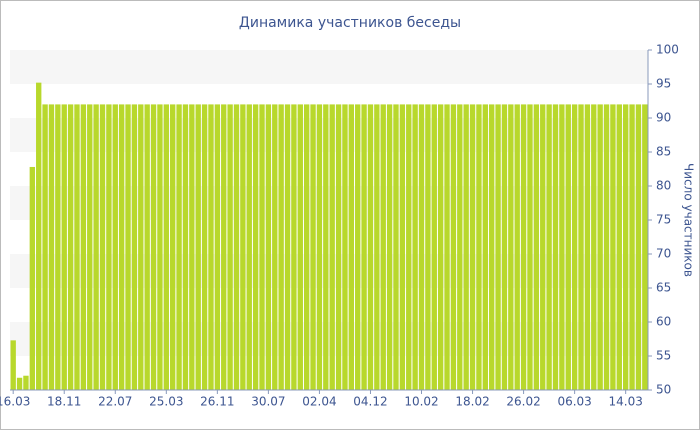 This screenshot has width=700, height=430. Describe the element at coordinates (663, 118) in the screenshot. I see `y-tick-label: 90` at that location.